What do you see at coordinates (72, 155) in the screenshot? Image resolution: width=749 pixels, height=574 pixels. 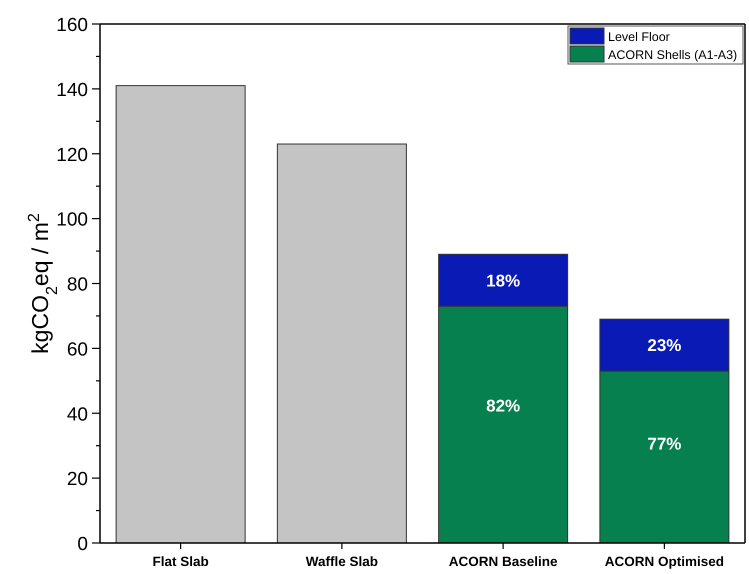 I see `y-tick-label: 120` at bounding box center [72, 155].